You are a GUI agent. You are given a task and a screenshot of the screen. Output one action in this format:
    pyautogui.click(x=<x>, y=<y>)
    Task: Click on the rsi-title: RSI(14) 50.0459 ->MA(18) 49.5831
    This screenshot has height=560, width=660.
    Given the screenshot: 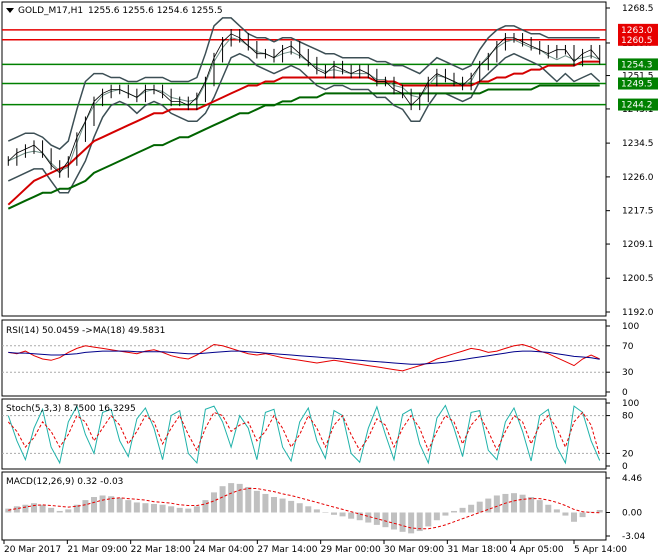 What is the action you would take?
    pyautogui.click(x=85, y=331)
    